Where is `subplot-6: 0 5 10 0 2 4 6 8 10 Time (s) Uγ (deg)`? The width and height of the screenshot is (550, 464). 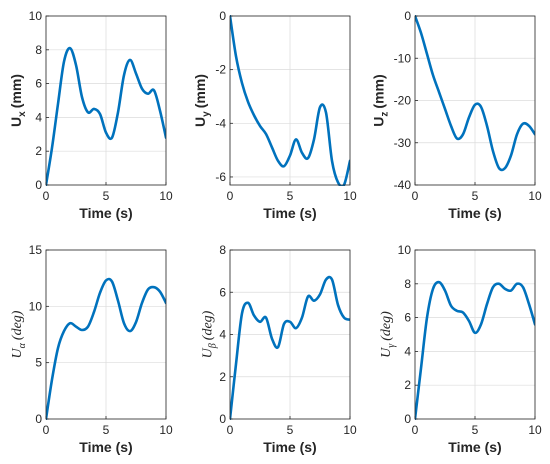
subplot-6: 0 5 10 0 2 4 6 8 10 Time (s) Uγ (deg) is located at coordinates (460, 349).